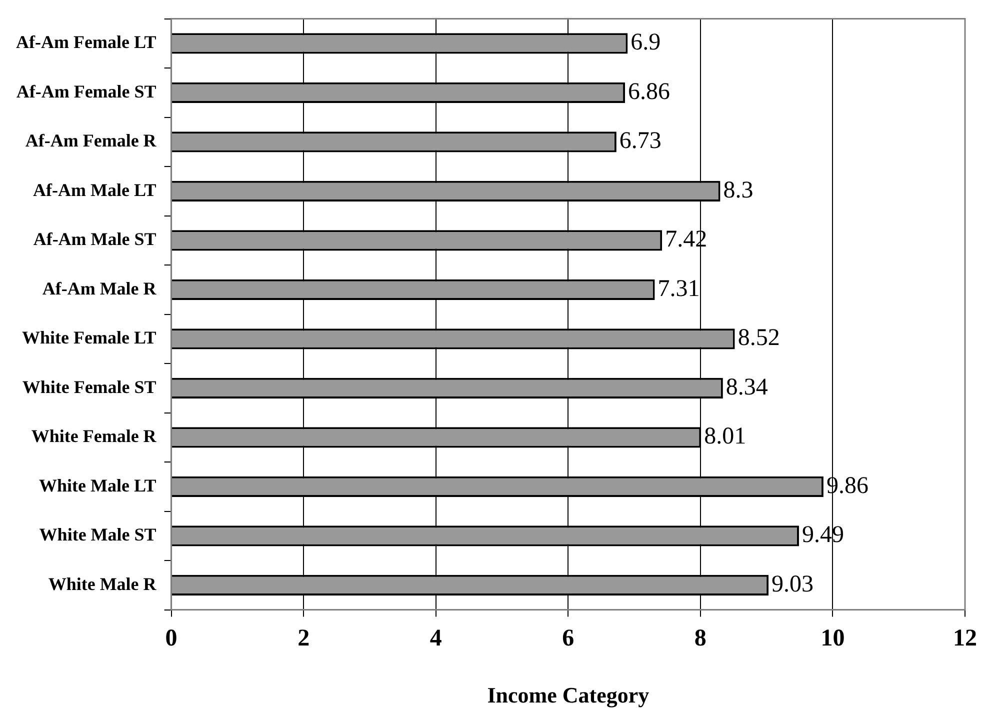  Describe the element at coordinates (86, 42) in the screenshot. I see `y-tick-label: Af-Am Female LT` at that location.